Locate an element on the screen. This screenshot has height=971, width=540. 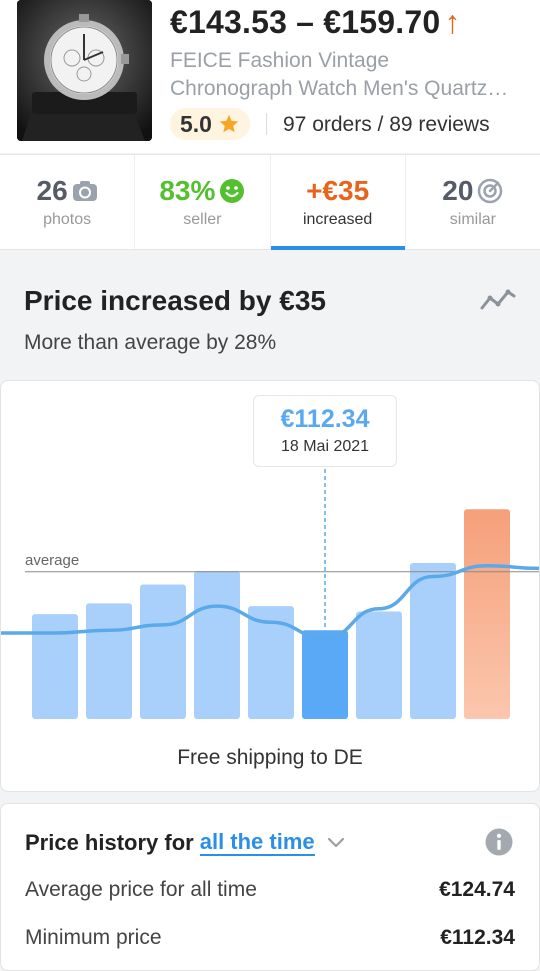
section-title: Price increased by €35 is located at coordinates (175, 300).